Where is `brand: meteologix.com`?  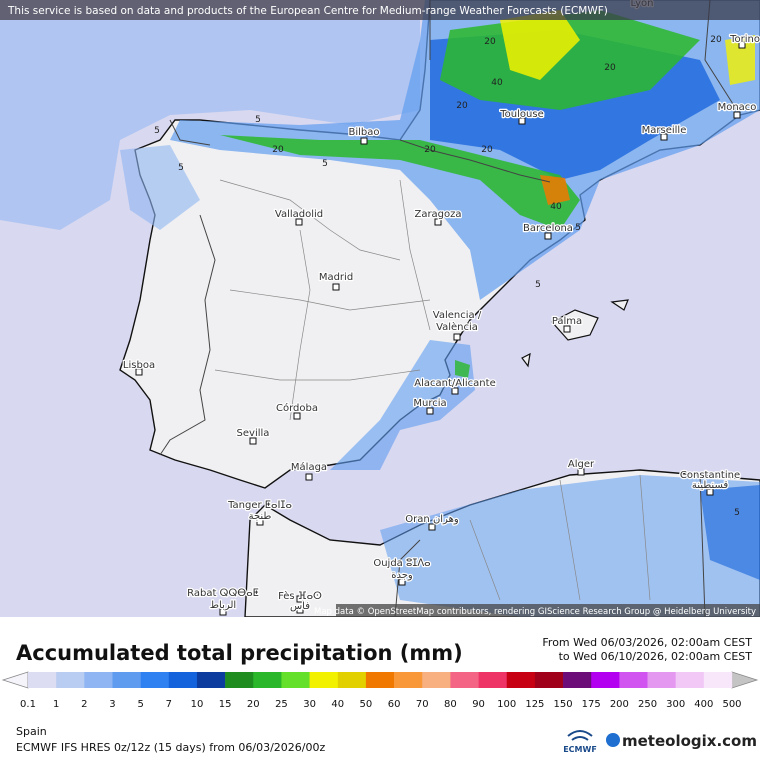 brand: meteologix.com is located at coordinates (689, 741).